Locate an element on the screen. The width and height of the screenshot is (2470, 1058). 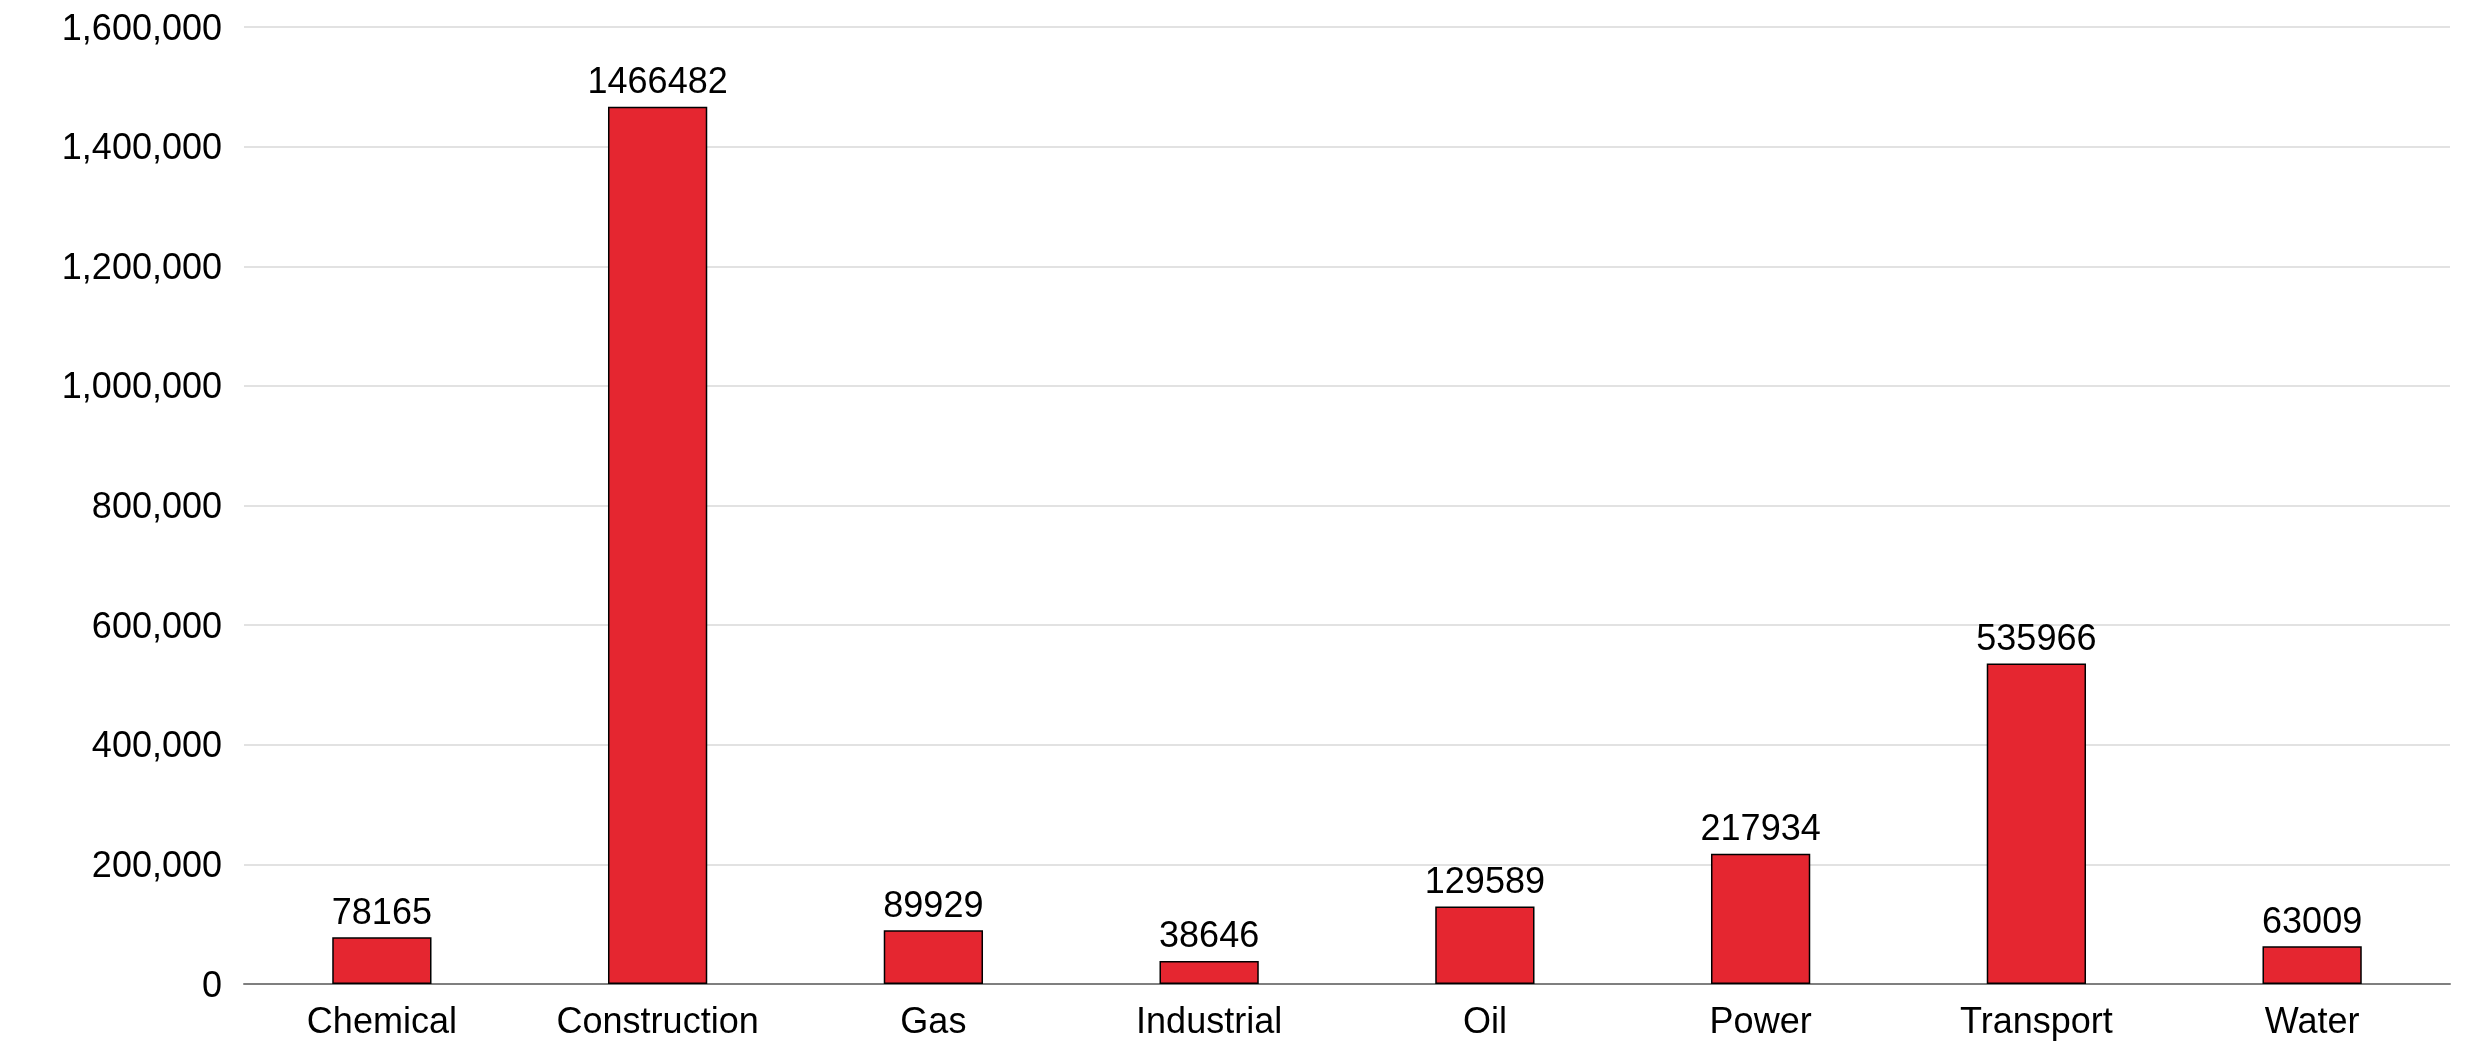
y-tick-label: 1,200,000 is located at coordinates (141, 266).